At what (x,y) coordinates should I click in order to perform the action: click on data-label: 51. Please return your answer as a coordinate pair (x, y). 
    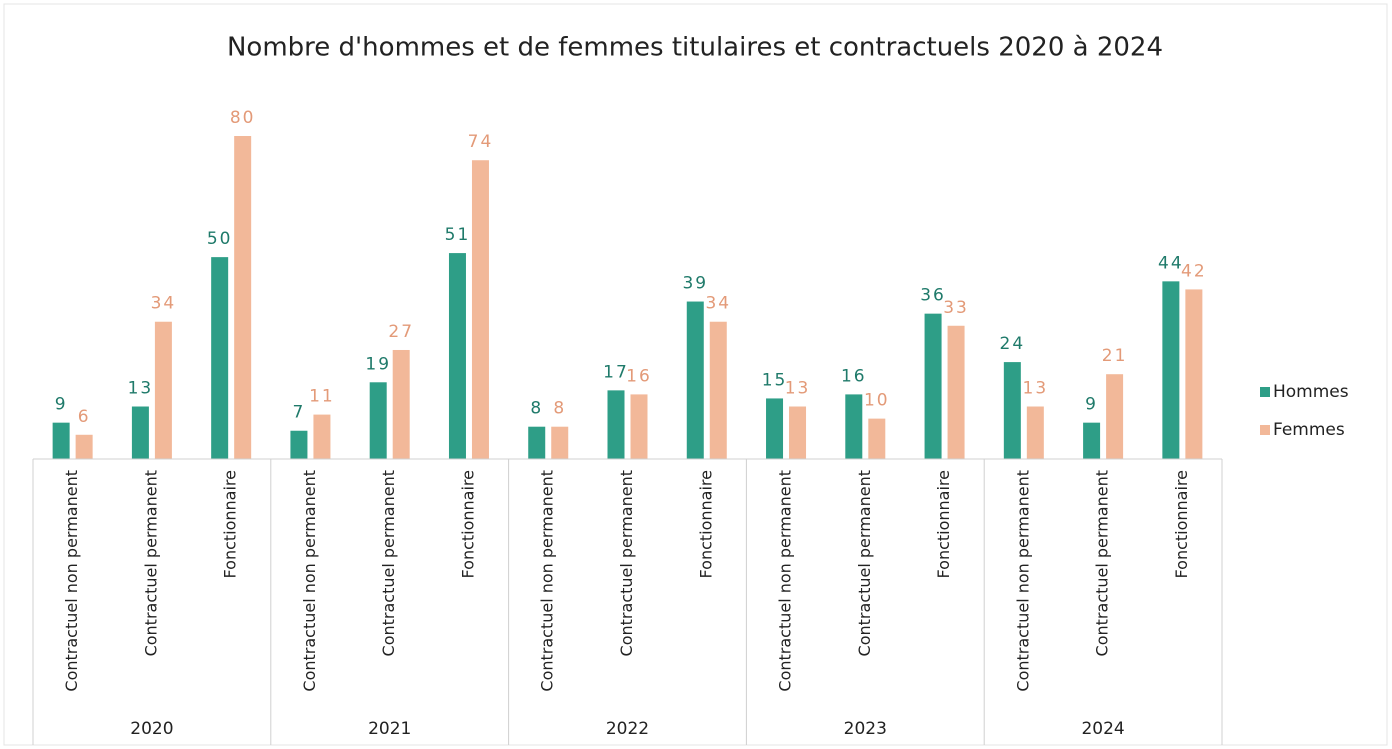
    Looking at the image, I should click on (458, 235).